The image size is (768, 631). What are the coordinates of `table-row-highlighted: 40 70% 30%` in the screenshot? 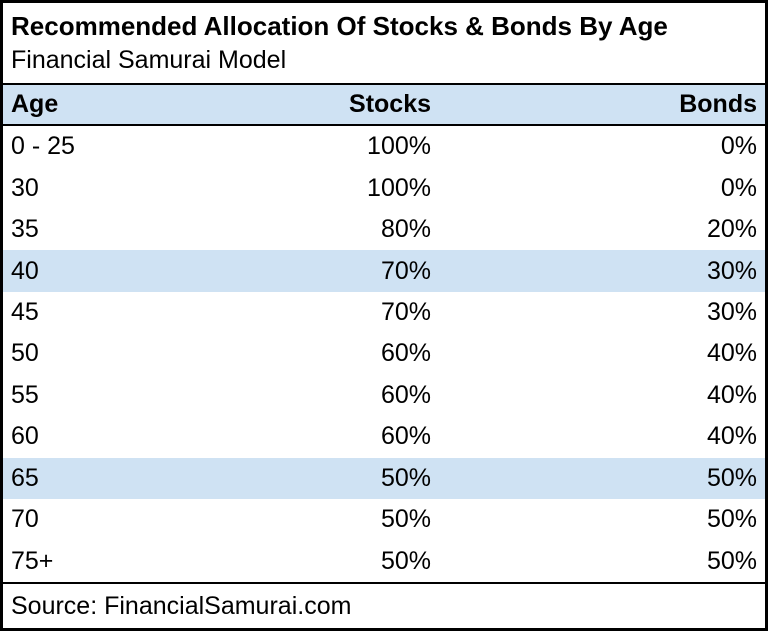 It's located at (384, 271).